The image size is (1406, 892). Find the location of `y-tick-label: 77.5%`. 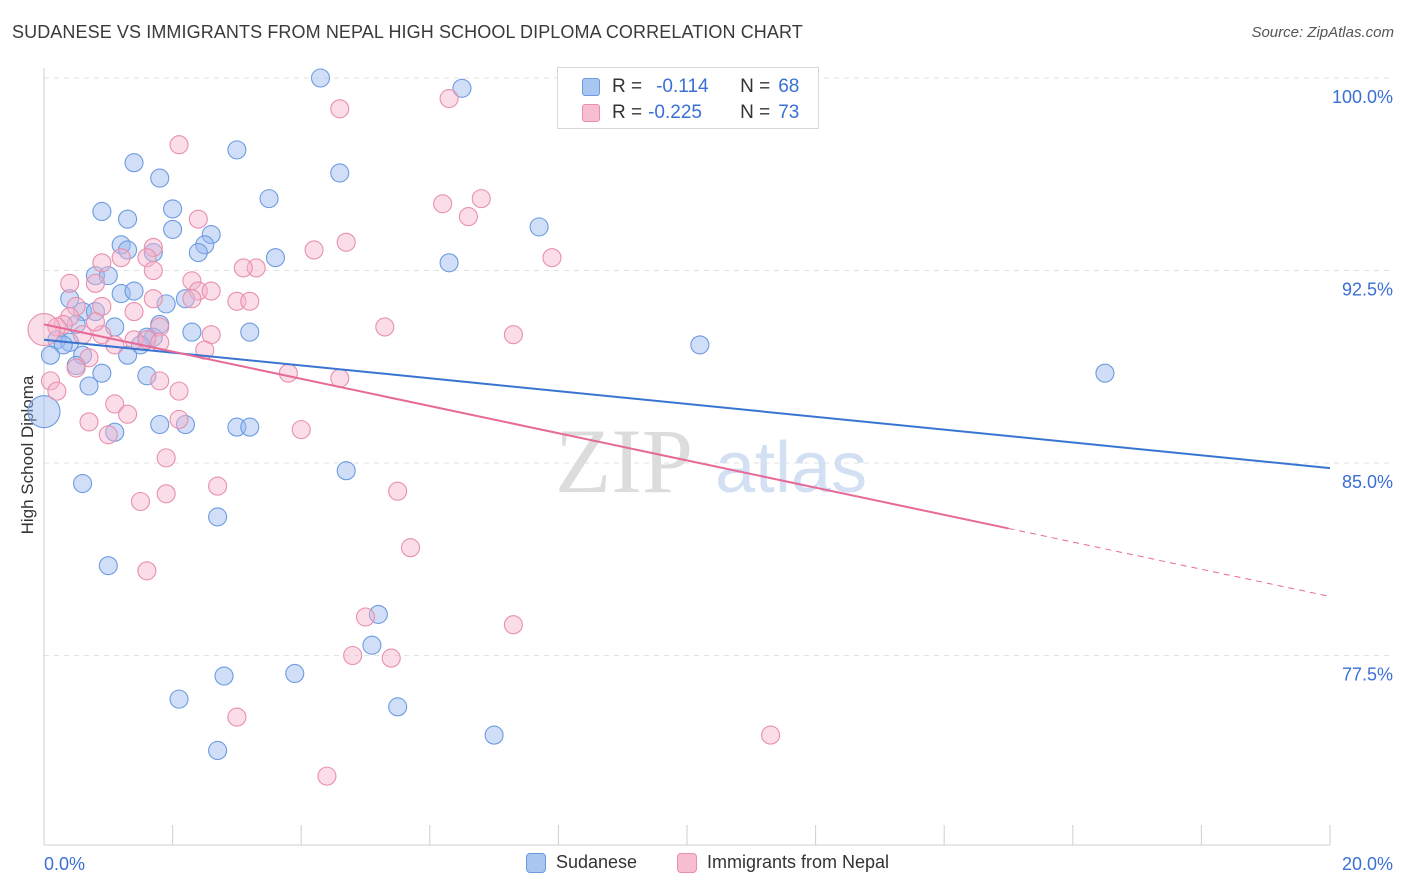

y-tick-label: 77.5% is located at coordinates (1367, 675).